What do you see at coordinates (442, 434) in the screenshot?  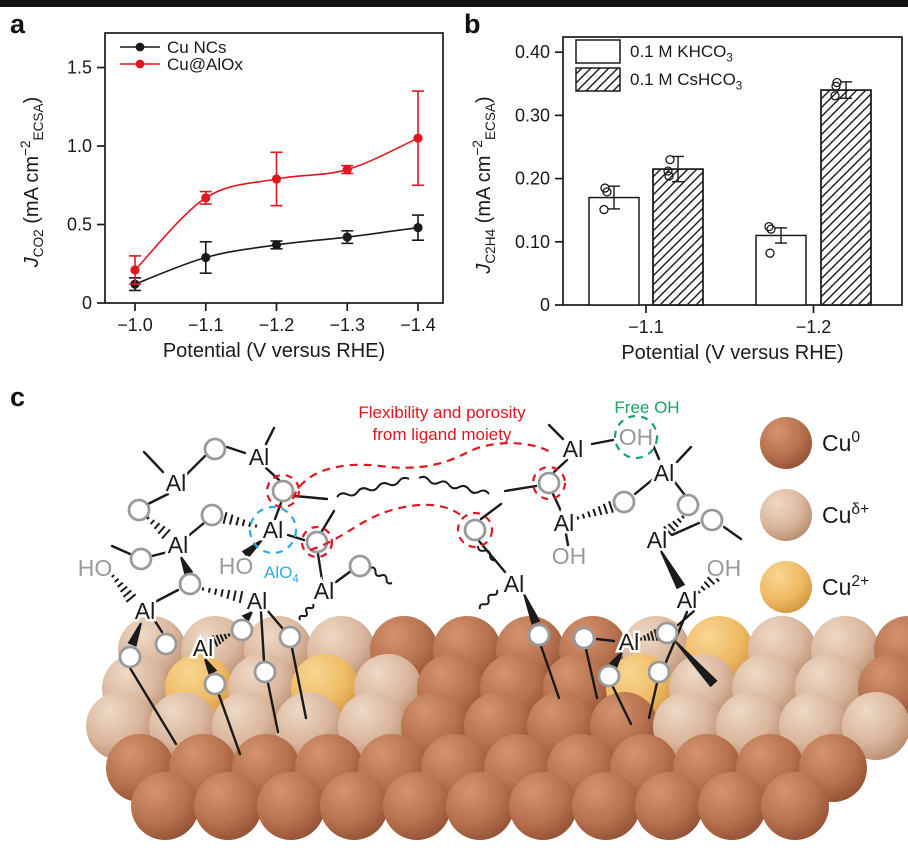 I see `svg-text: from ligand moiety` at bounding box center [442, 434].